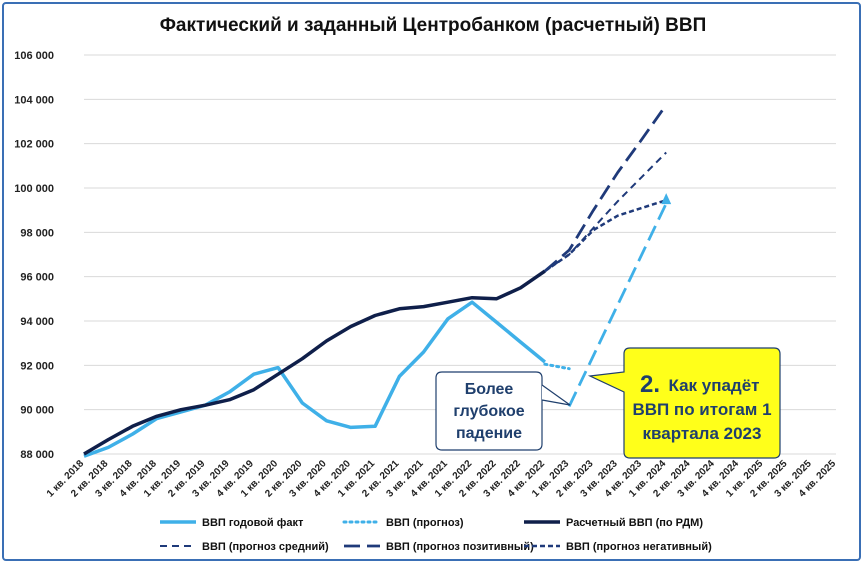 Image resolution: width=867 pixels, height=567 pixels. Describe the element at coordinates (489, 433) in the screenshot. I see `deeper-fall-text: падение` at that location.